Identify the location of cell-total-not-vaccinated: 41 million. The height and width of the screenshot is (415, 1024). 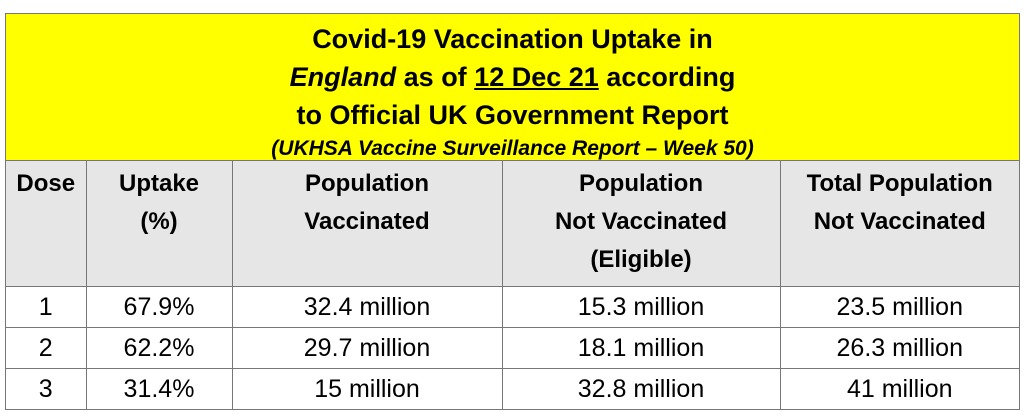
(899, 388).